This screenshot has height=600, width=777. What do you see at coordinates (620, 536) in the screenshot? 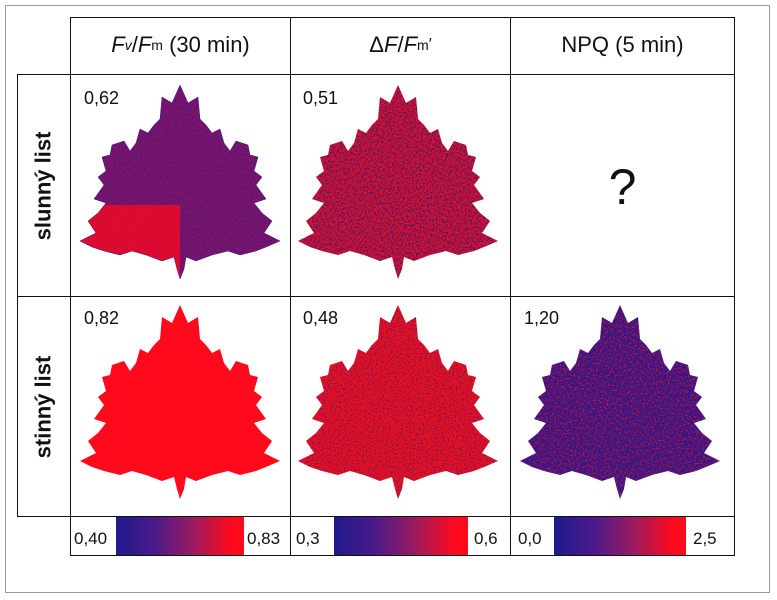
I see `colorbar-npq` at bounding box center [620, 536].